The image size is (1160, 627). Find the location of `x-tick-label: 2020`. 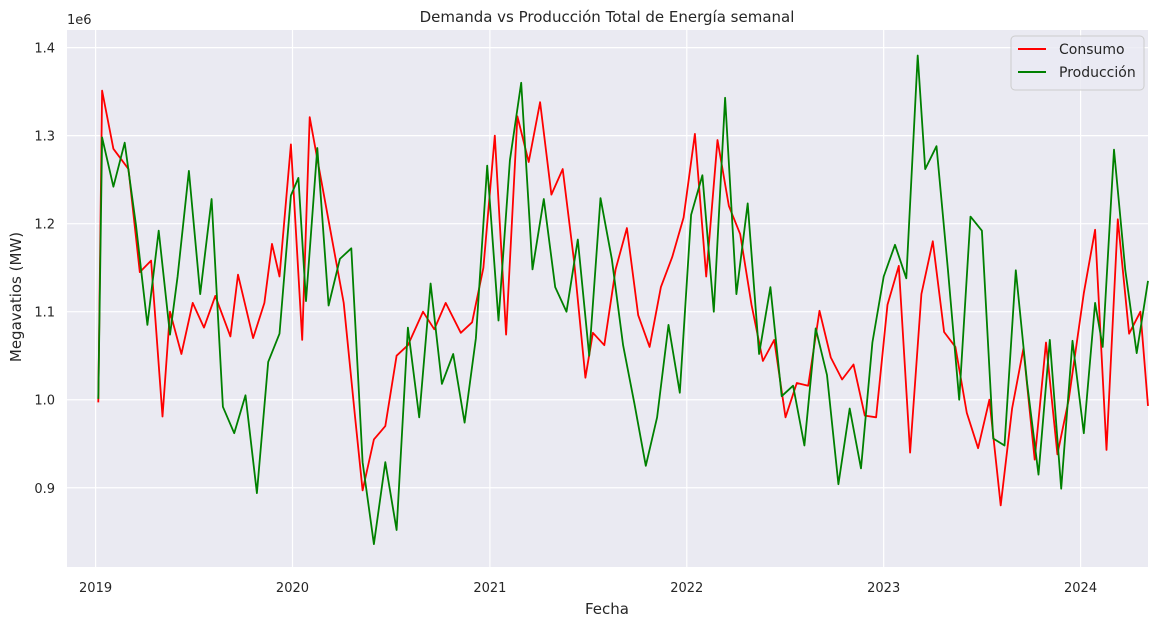

x-tick-label: 2020 is located at coordinates (292, 588).